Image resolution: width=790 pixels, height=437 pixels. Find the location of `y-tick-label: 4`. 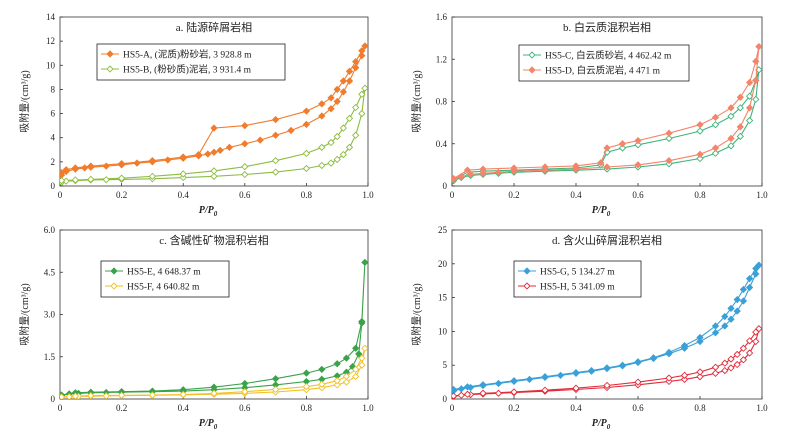

y-tick-label: 4 is located at coordinates (53, 138).